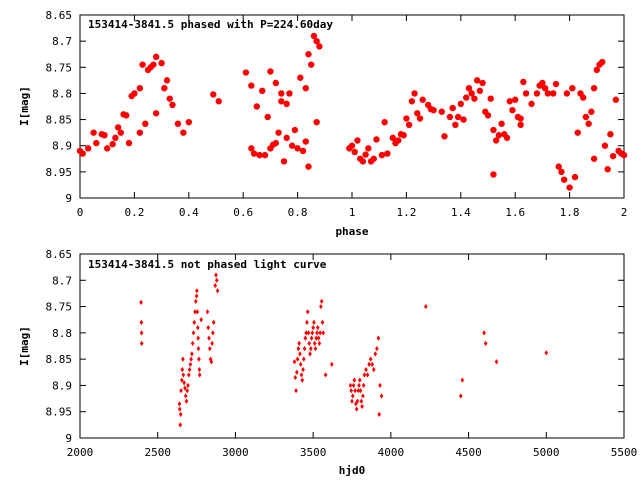  What do you see at coordinates (189, 212) in the screenshot?
I see `x-tick-label: 0.4` at bounding box center [189, 212].